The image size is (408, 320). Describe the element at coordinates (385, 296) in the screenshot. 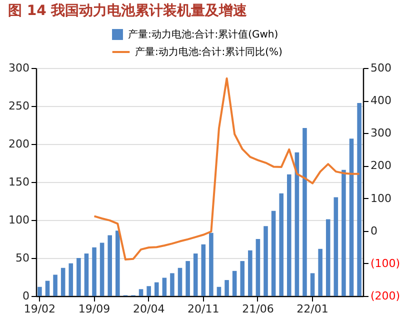

I see `y2-tick-label: (200)` at that location.